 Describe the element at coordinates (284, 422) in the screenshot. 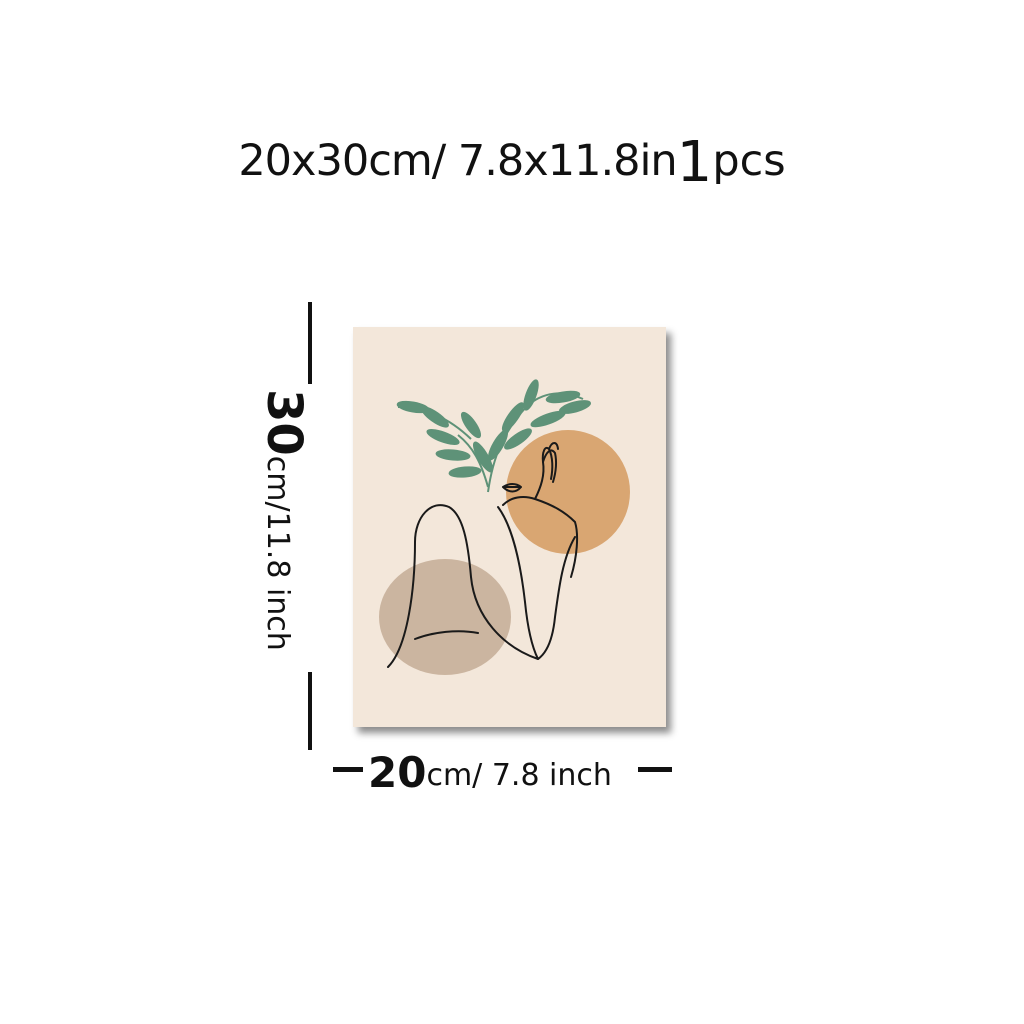

I see `height-number: 30` at that location.